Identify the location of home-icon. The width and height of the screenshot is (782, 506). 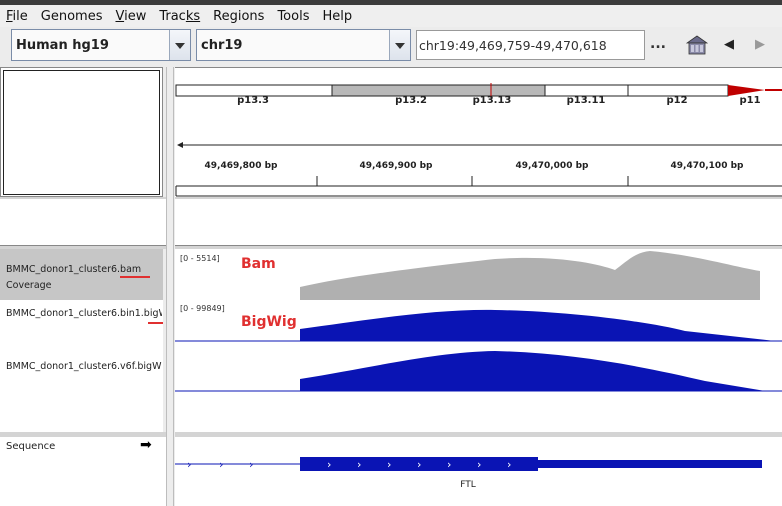
(697, 45).